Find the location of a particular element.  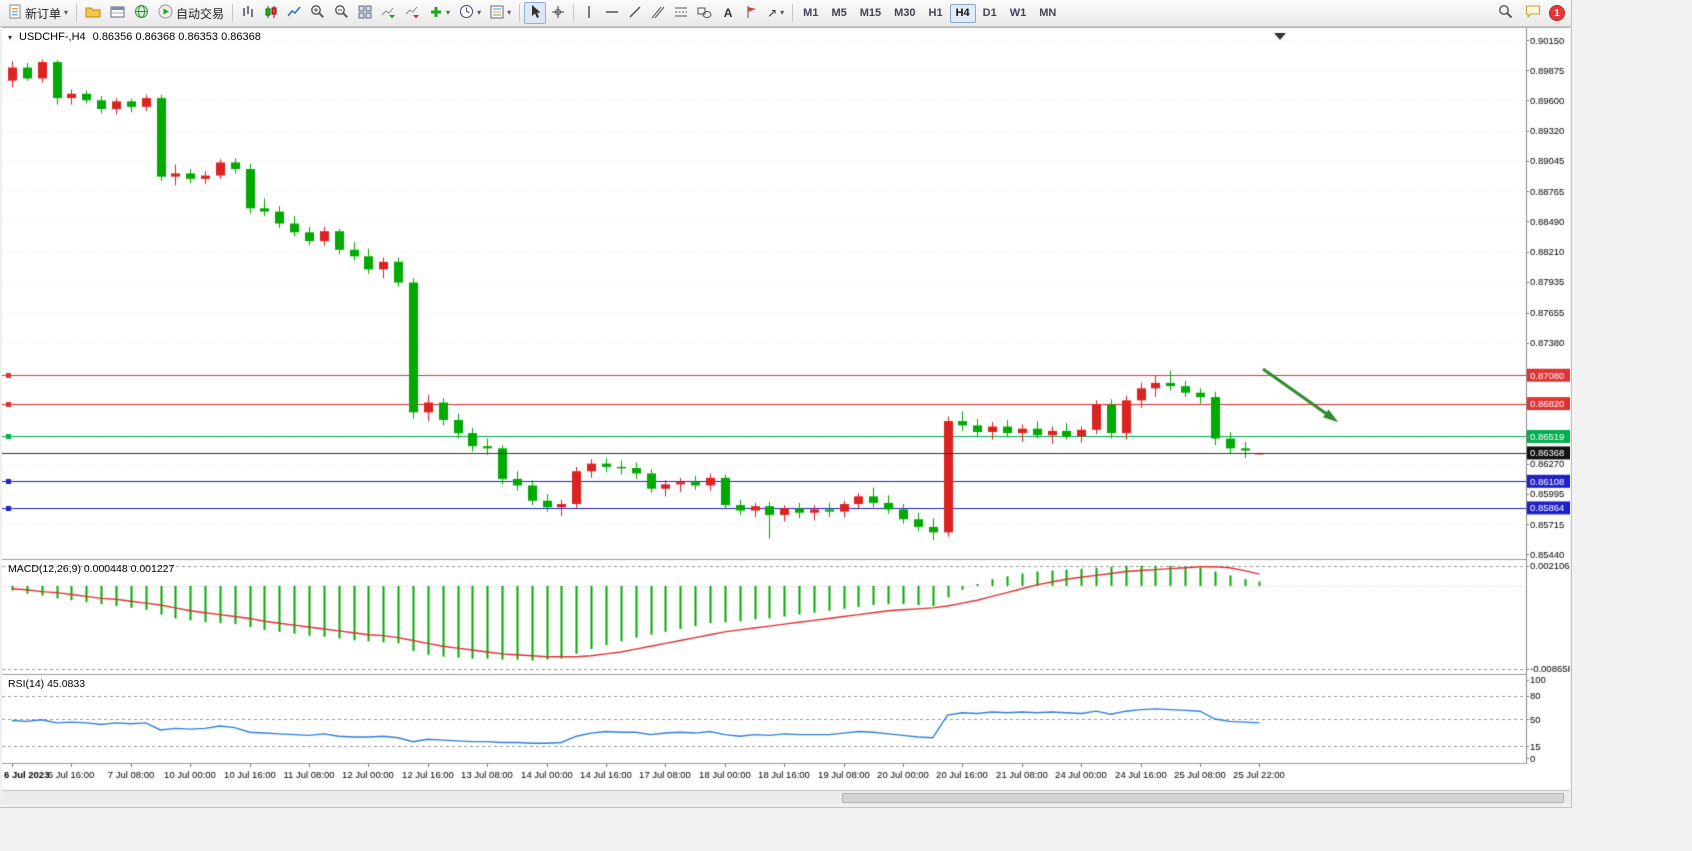

tile-windows-button is located at coordinates (365, 13).